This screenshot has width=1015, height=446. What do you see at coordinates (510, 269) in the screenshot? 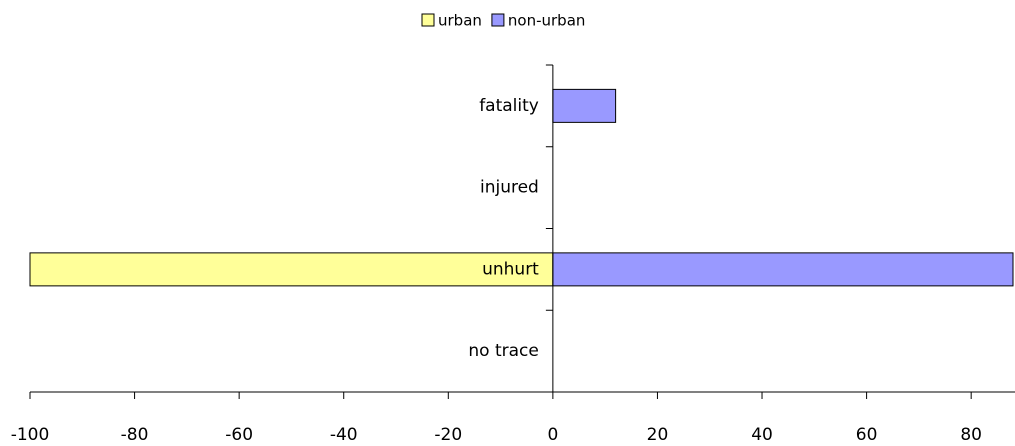
I see `y-tick-label: unhurt` at bounding box center [510, 269].